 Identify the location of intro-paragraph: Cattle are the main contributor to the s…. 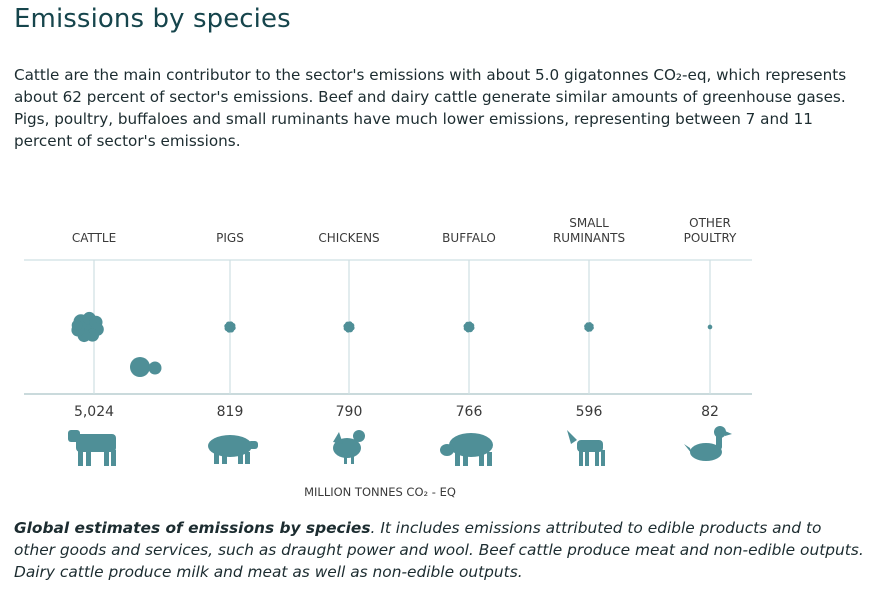
(430, 108).